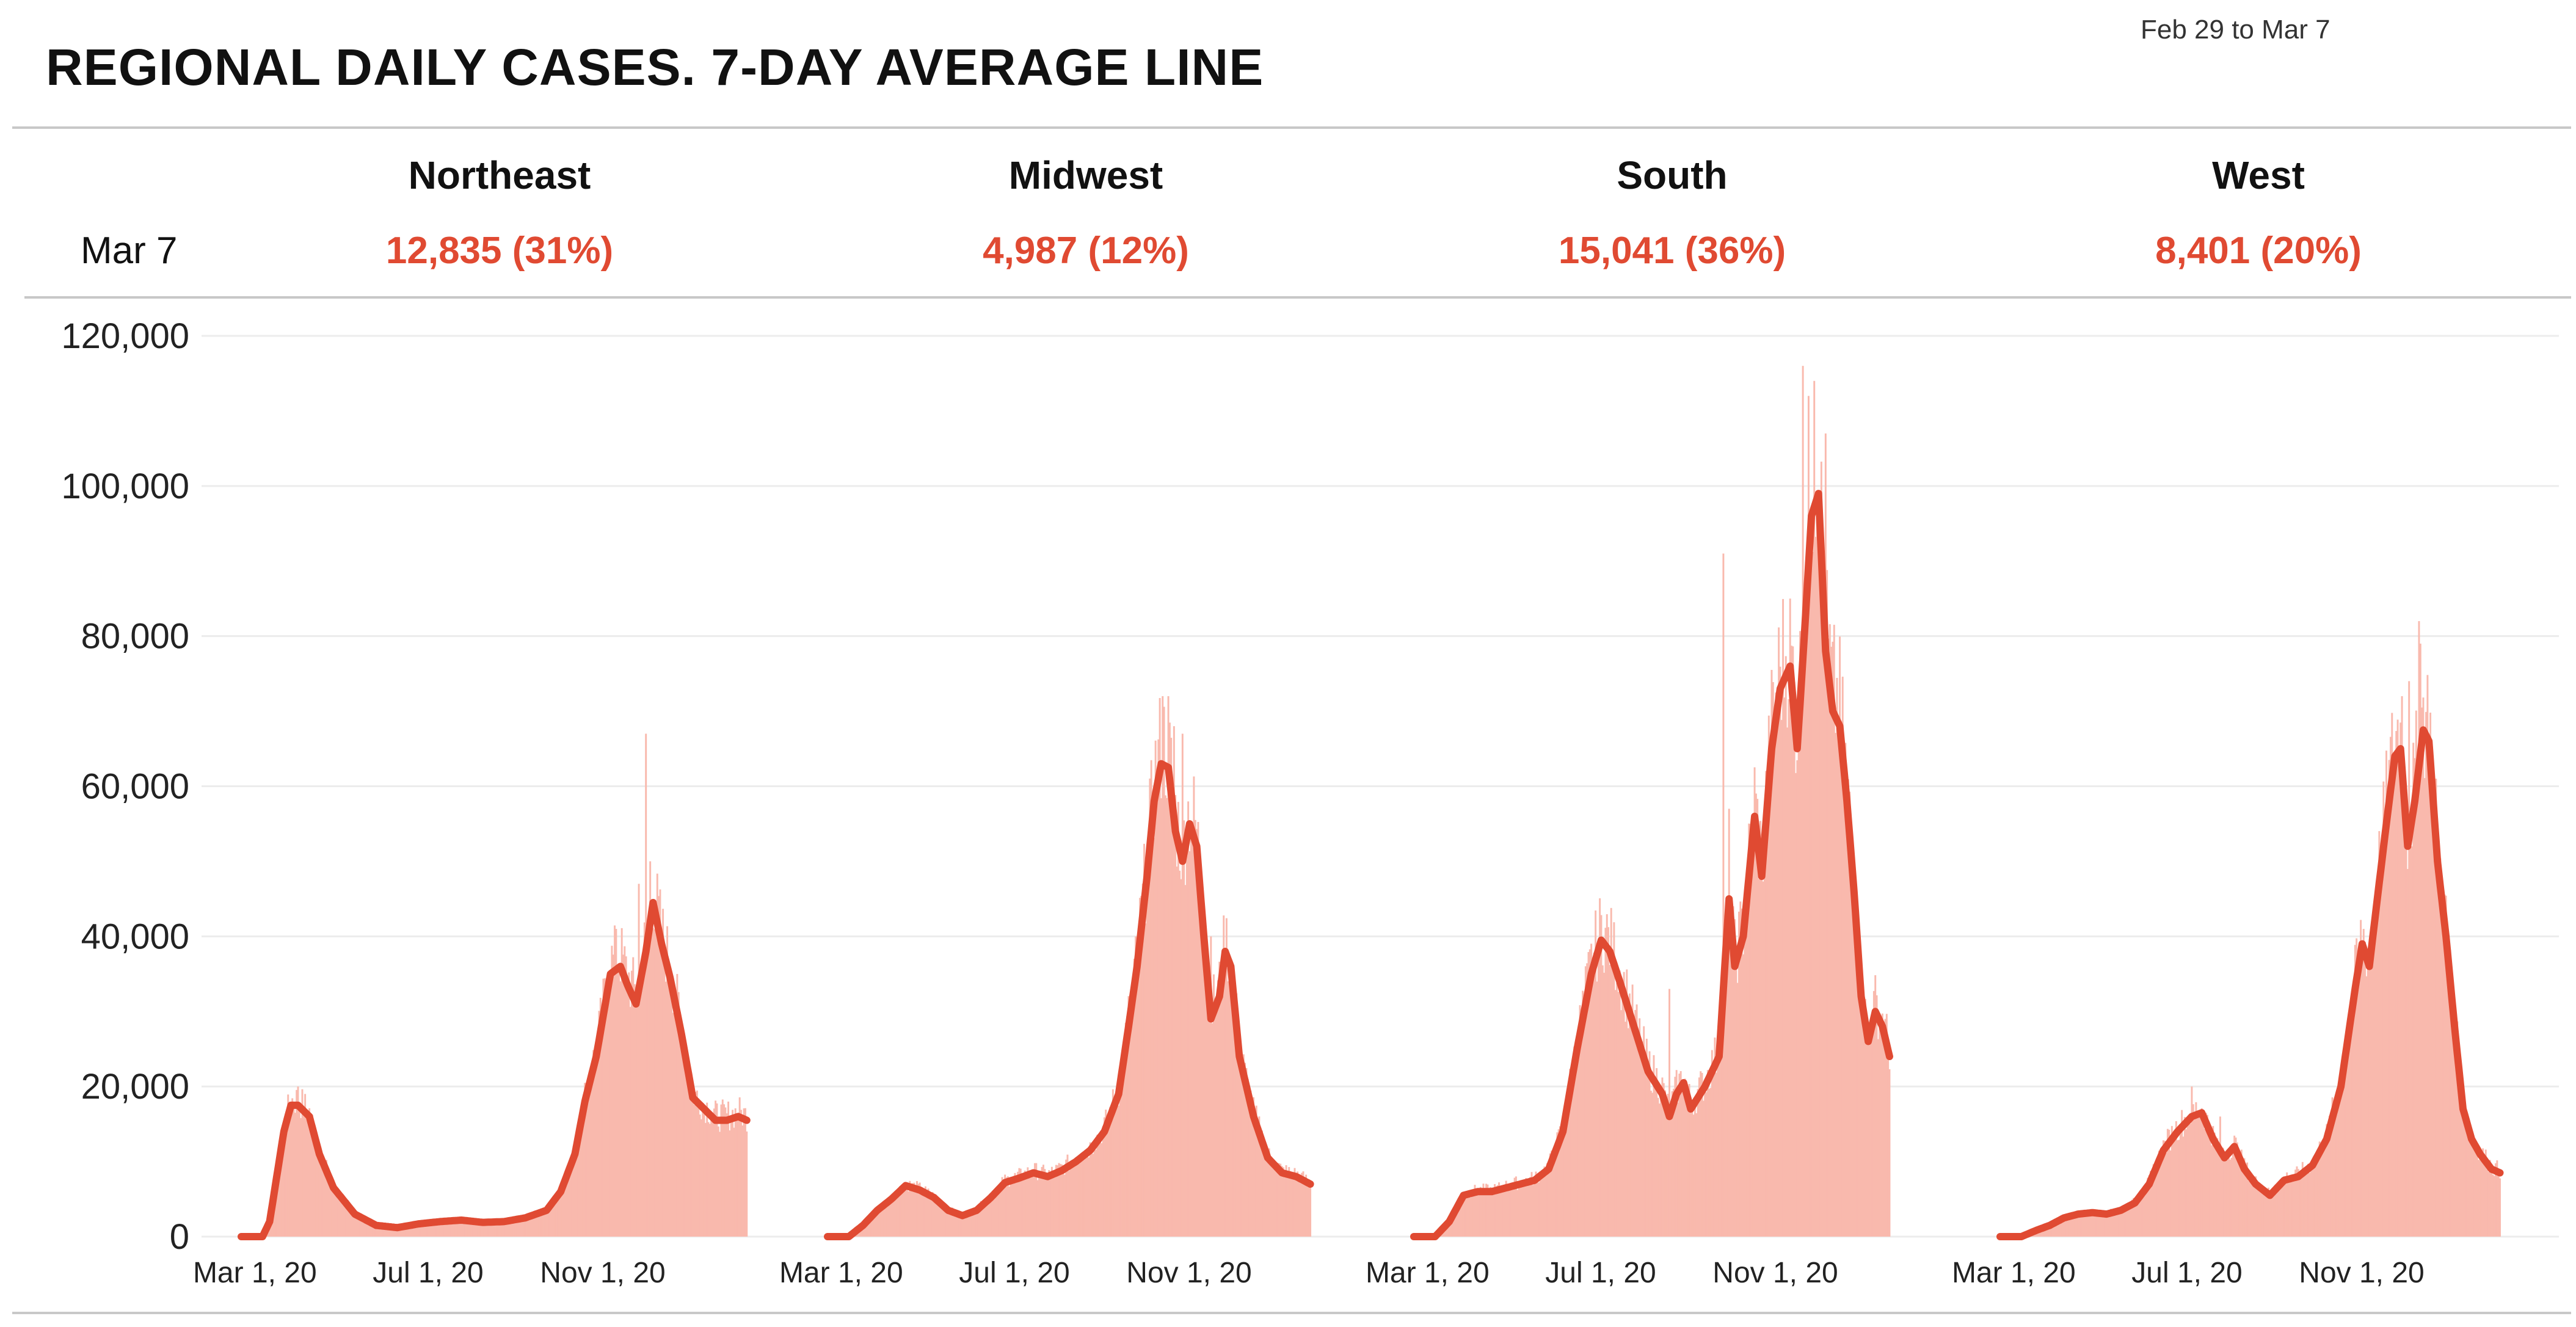  What do you see at coordinates (125, 336) in the screenshot?
I see `y-tick-label: 120,000` at bounding box center [125, 336].